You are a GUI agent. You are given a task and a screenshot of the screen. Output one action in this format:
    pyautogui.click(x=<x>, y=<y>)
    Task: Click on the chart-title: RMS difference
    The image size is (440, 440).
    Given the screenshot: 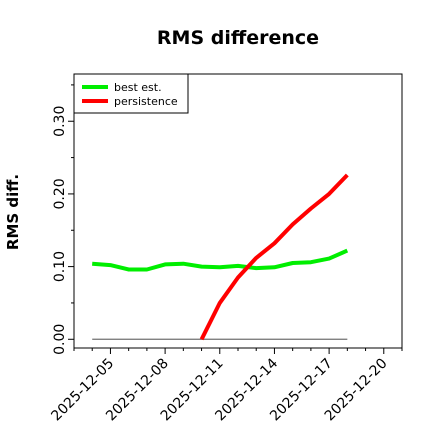 What is the action you would take?
    pyautogui.click(x=238, y=38)
    